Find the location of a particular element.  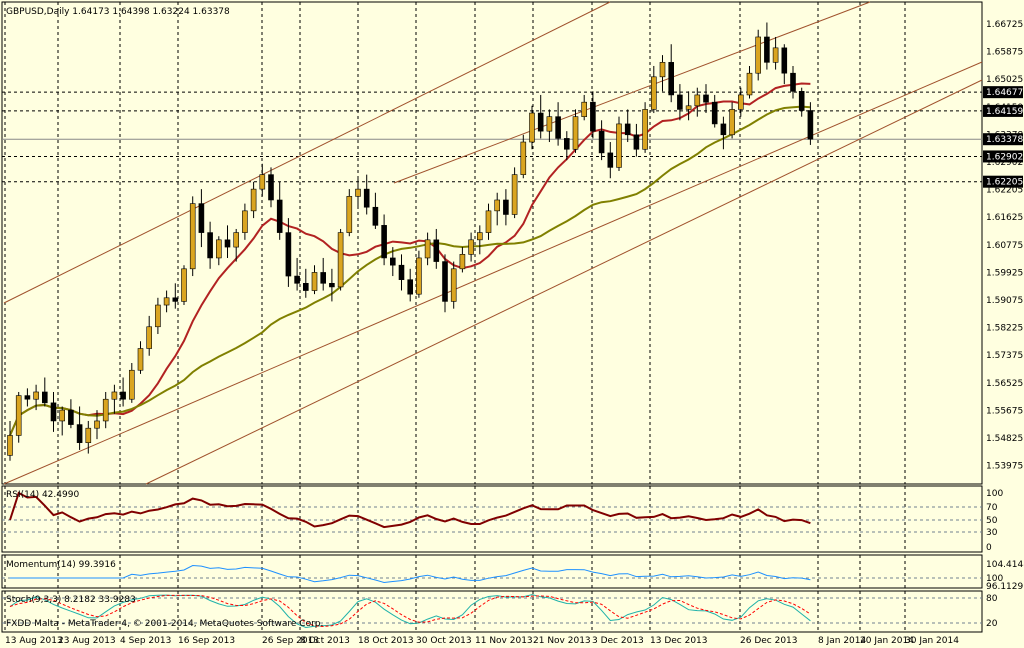

momentum-line is located at coordinates (410, 574).